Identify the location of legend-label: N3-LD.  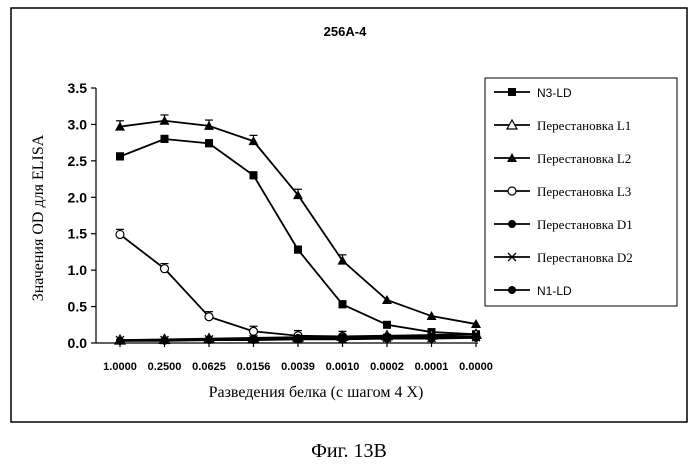
(554, 93).